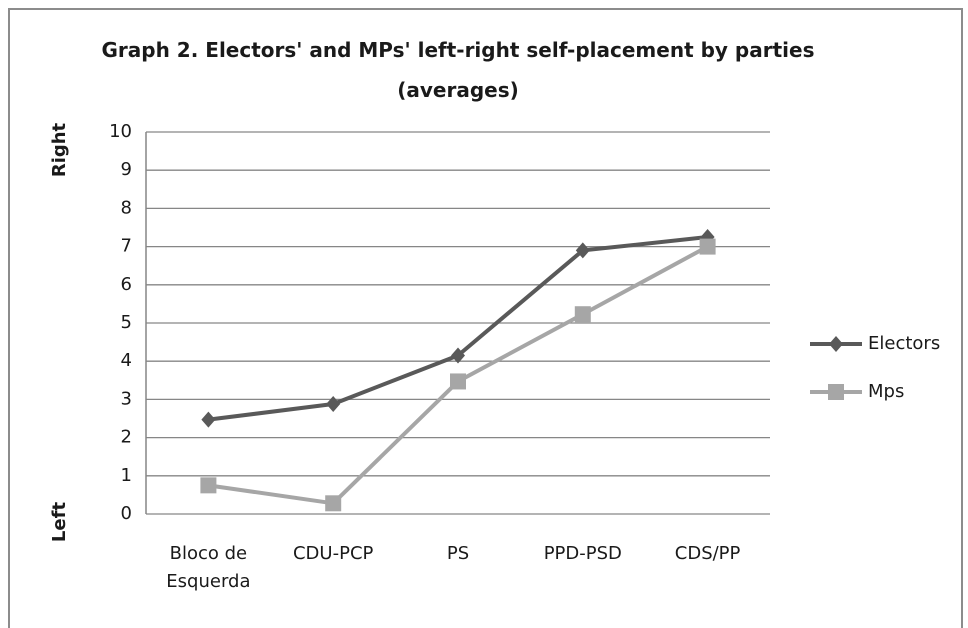  Describe the element at coordinates (458, 553) in the screenshot. I see `x-tick-label: PS` at that location.